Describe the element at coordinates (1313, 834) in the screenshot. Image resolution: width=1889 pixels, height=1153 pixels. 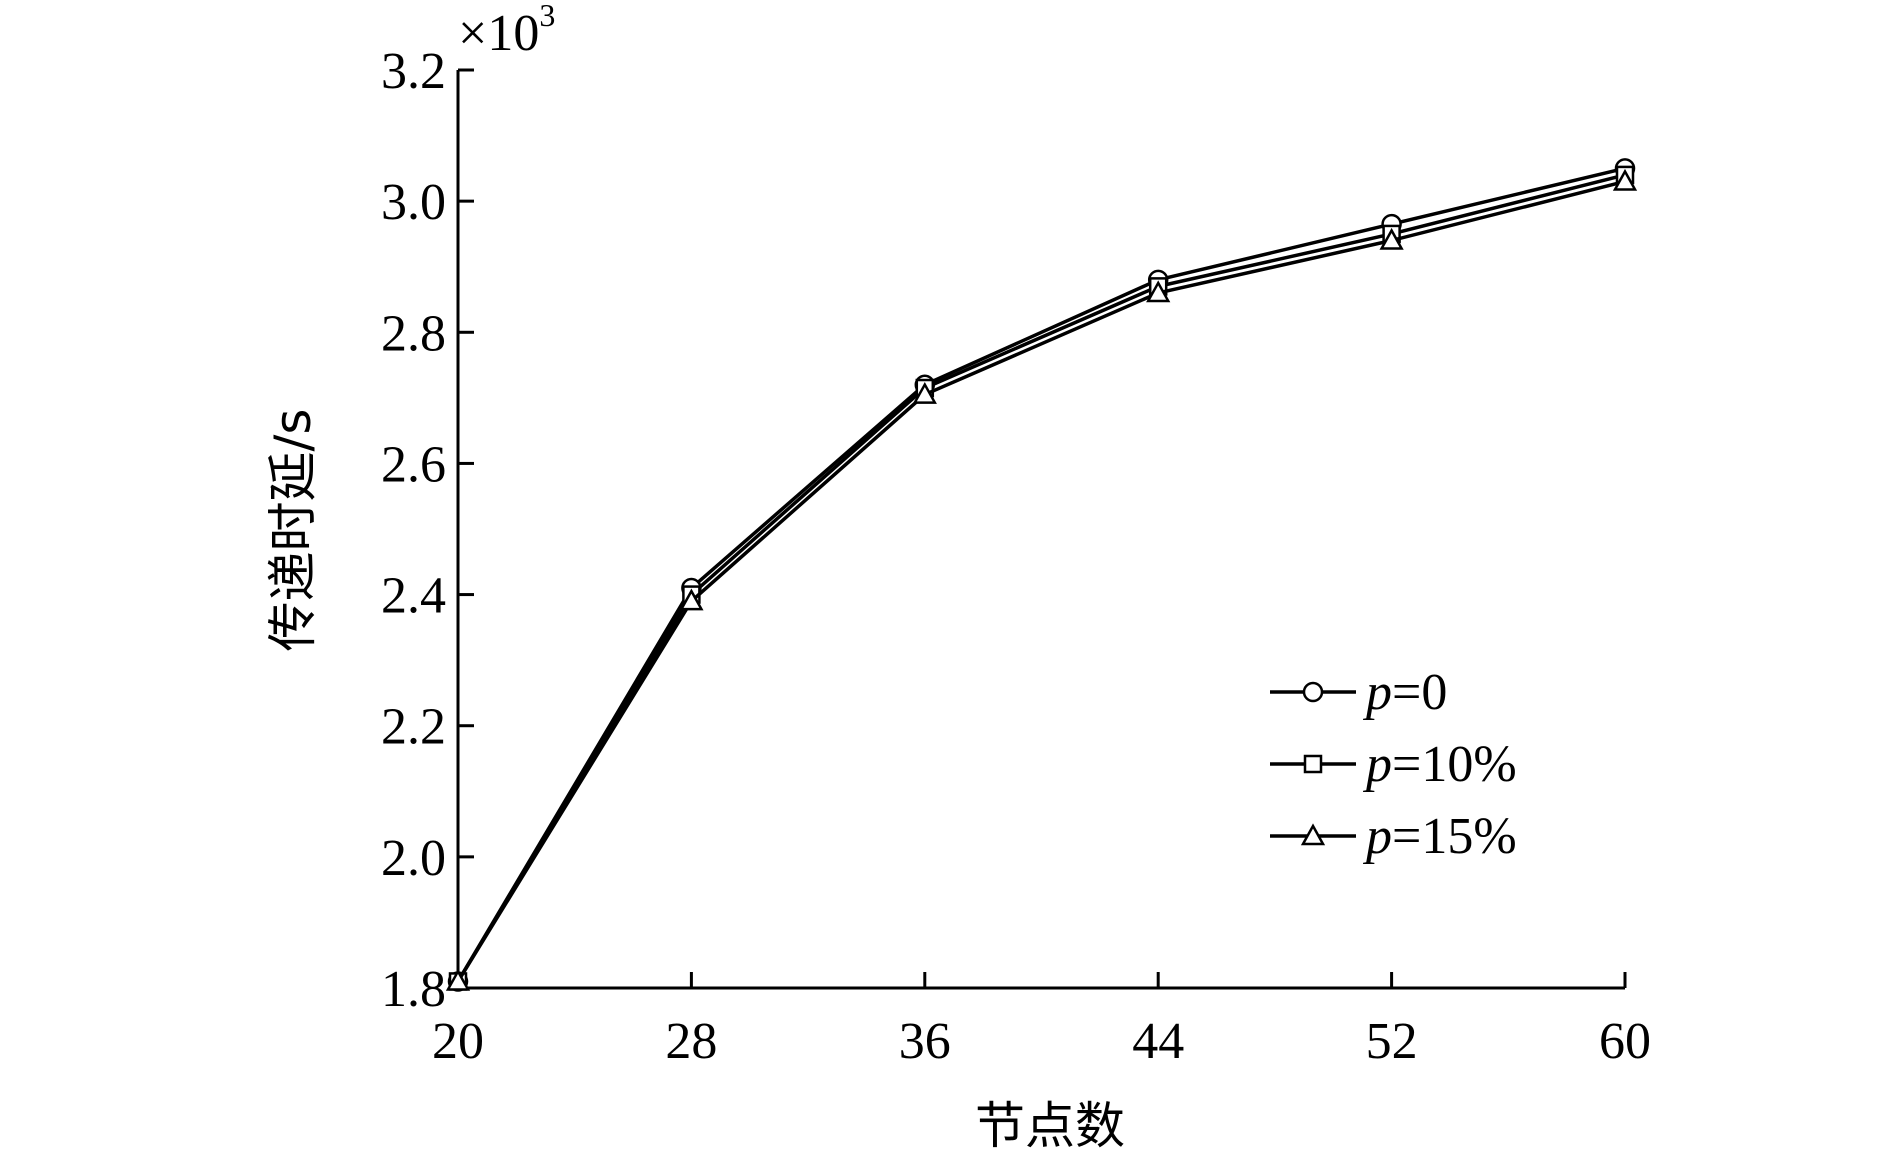
I see `legend-marker-triangle-icon` at that location.